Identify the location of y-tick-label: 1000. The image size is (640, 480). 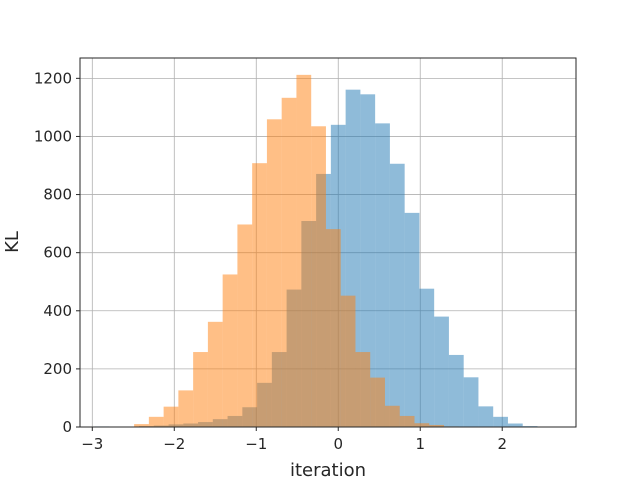
(53, 136).